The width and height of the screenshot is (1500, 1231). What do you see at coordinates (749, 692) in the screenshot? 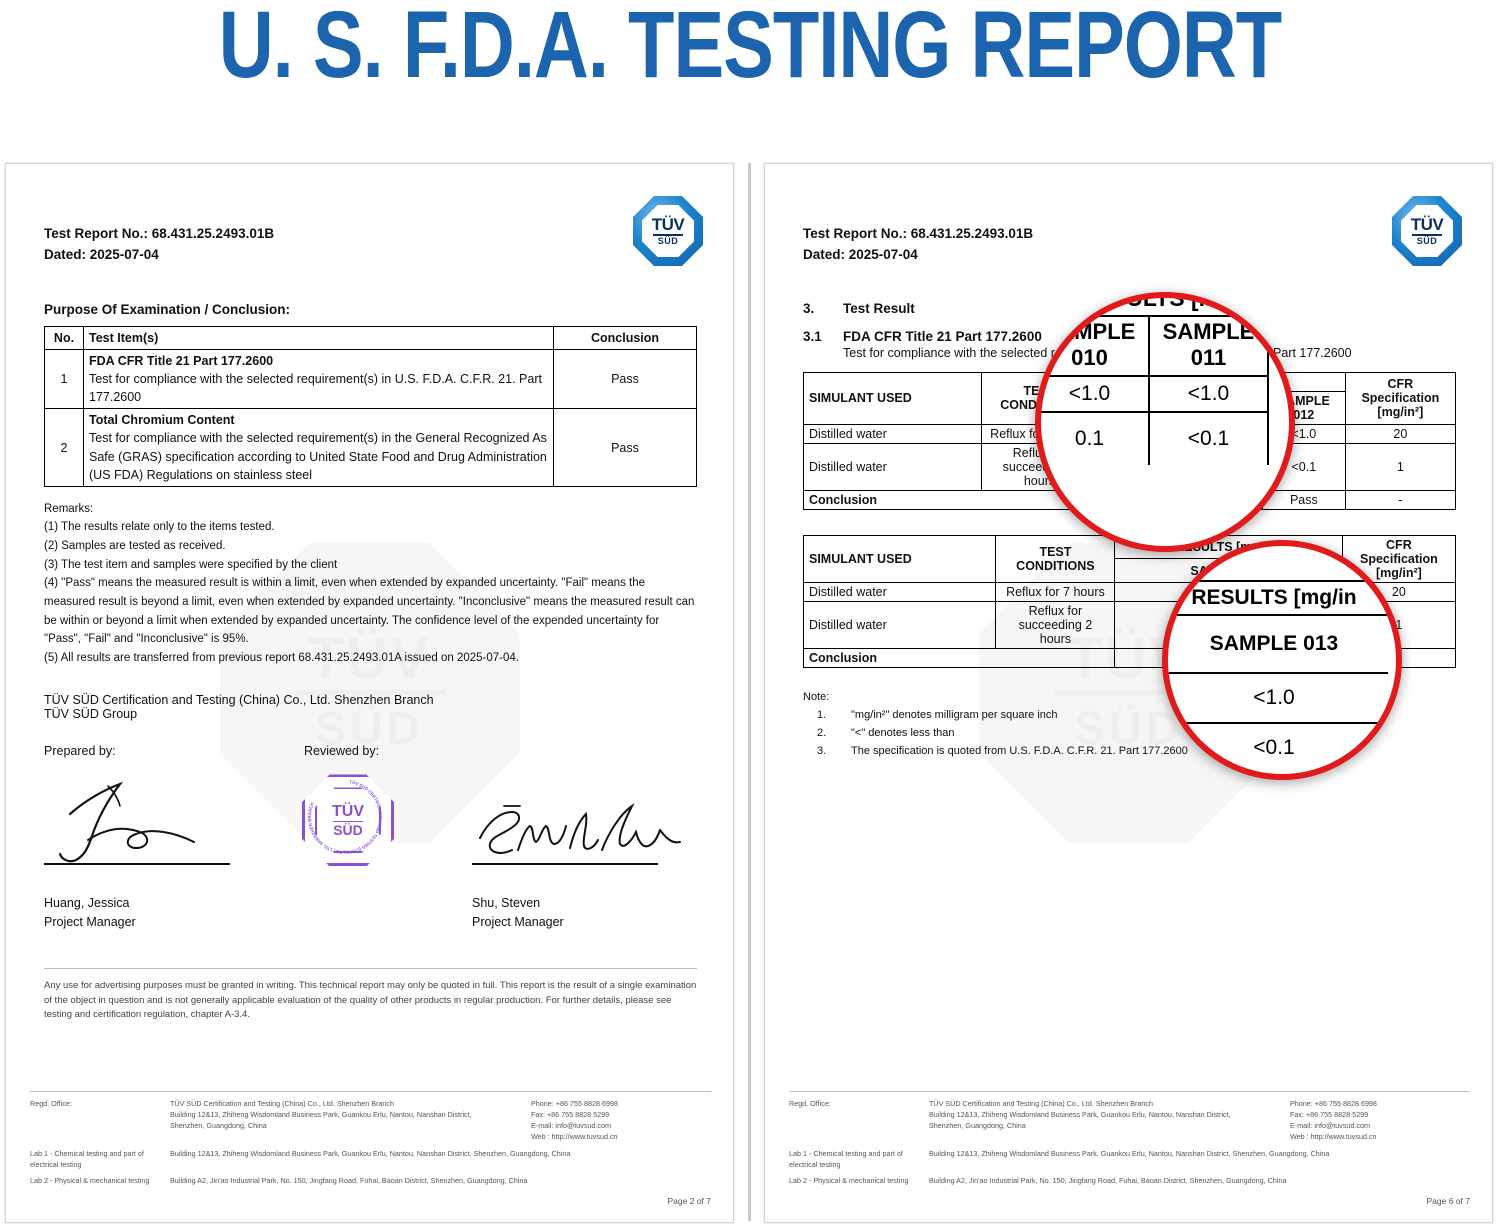
I see `page-divider` at bounding box center [749, 692].